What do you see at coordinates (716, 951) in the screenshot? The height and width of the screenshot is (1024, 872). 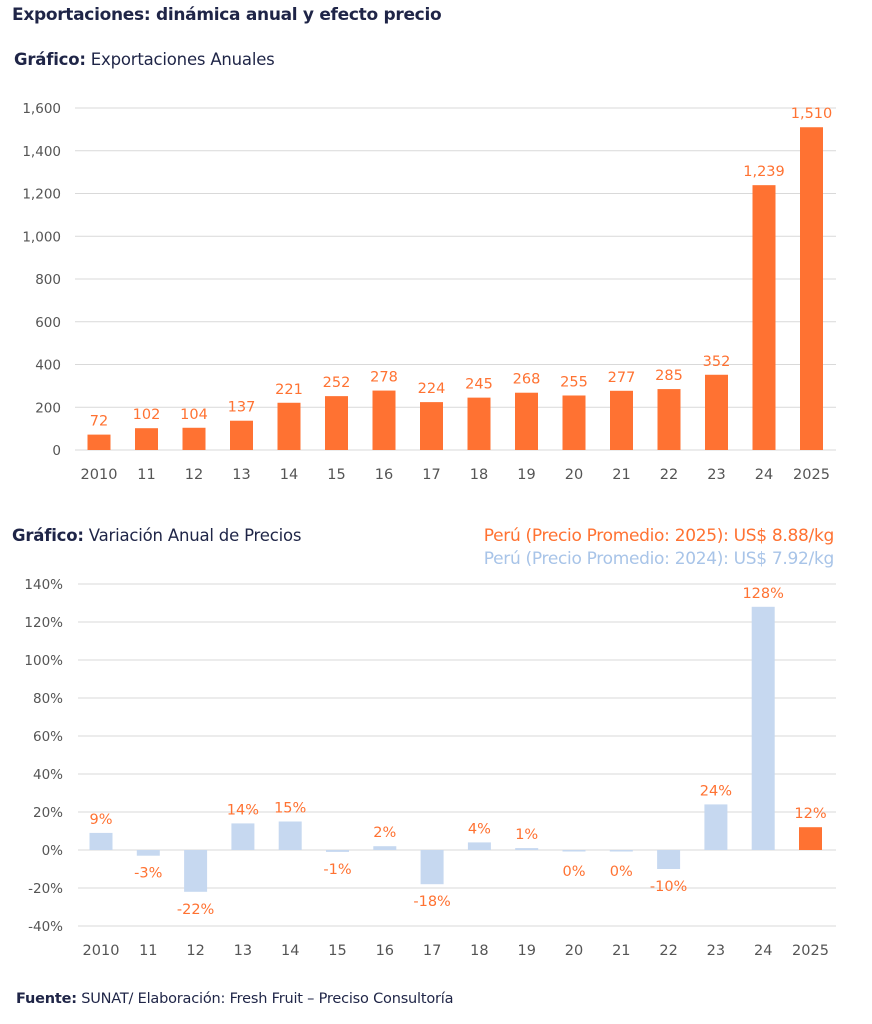 I see `x-tick-label: 23` at bounding box center [716, 951].